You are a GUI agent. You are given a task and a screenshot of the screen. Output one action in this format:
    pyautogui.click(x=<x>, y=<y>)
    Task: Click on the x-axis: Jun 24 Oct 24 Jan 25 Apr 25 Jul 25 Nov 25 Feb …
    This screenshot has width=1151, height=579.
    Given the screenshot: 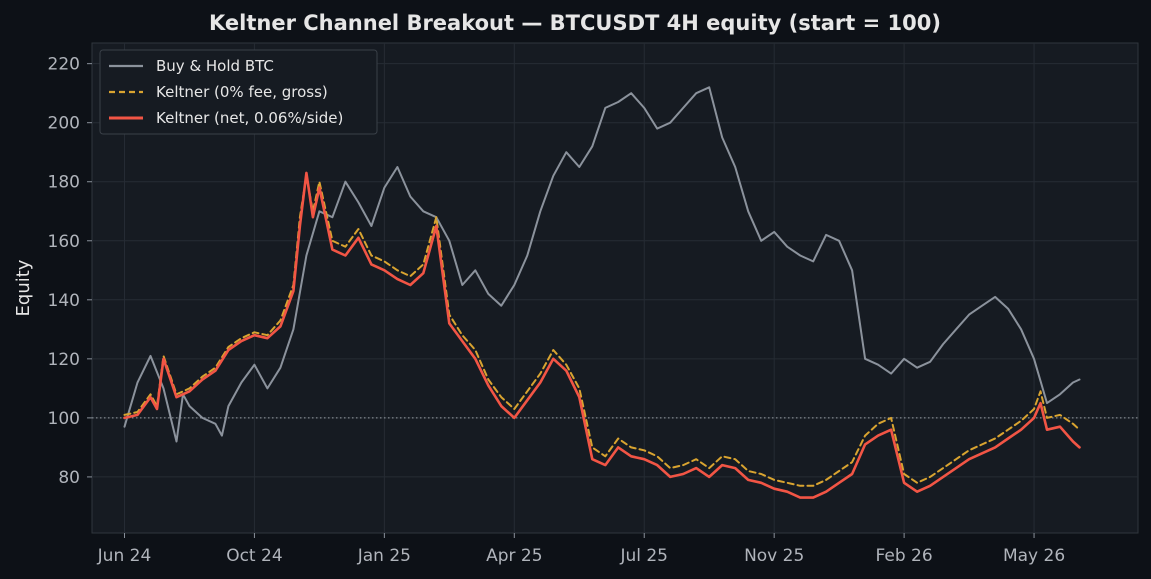 What is the action you would take?
    pyautogui.click(x=581, y=549)
    